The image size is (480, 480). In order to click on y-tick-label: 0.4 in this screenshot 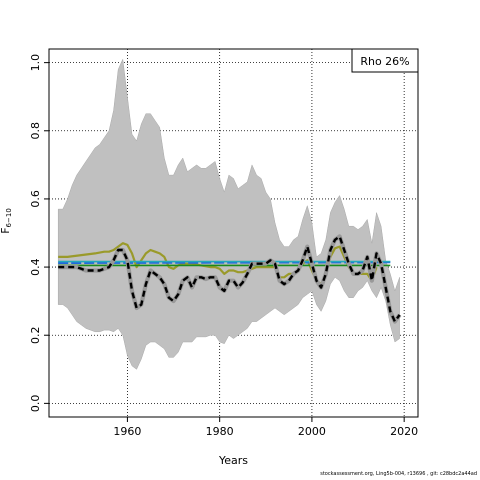, I will do `click(35, 267)`.